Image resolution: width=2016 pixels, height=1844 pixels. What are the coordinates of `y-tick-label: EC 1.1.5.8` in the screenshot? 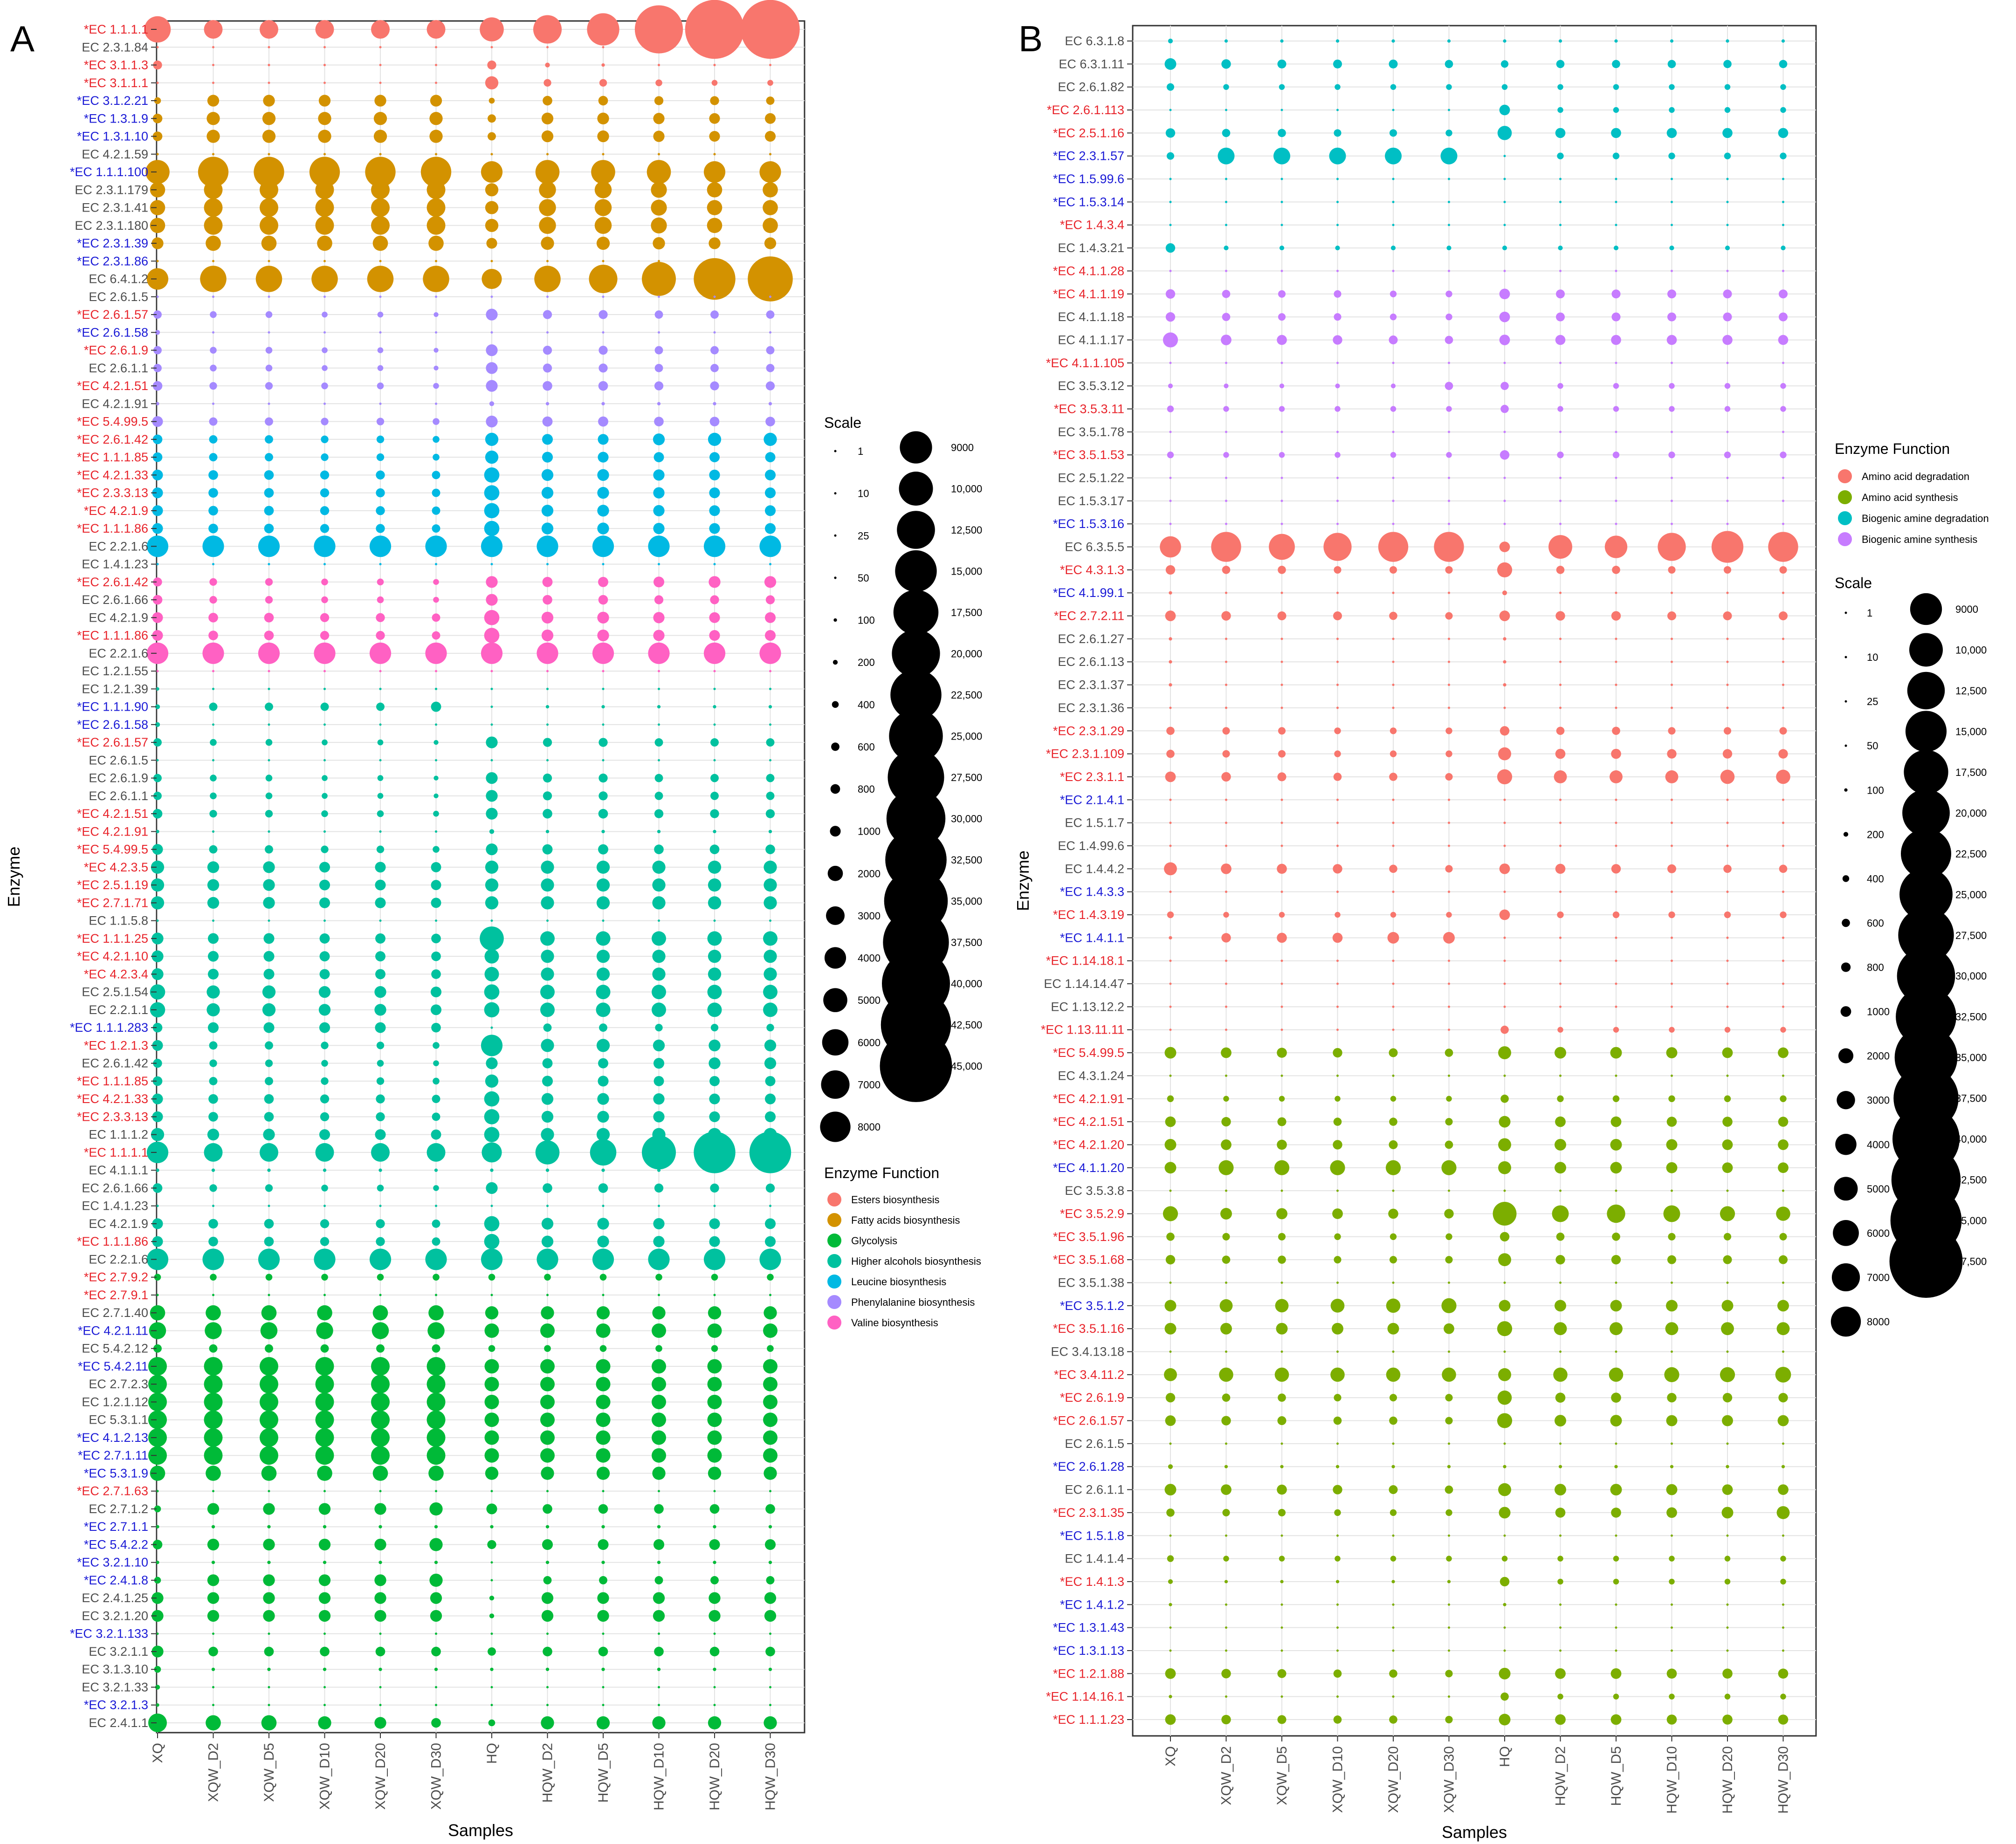 It's located at (118, 921).